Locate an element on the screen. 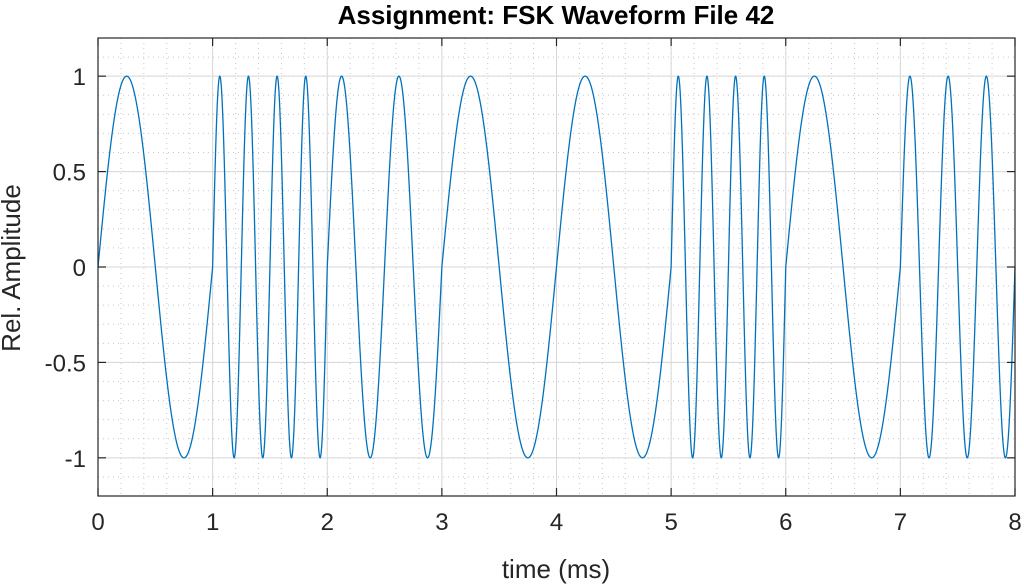 The image size is (1024, 588). x-tick-label: 1 is located at coordinates (212, 522).